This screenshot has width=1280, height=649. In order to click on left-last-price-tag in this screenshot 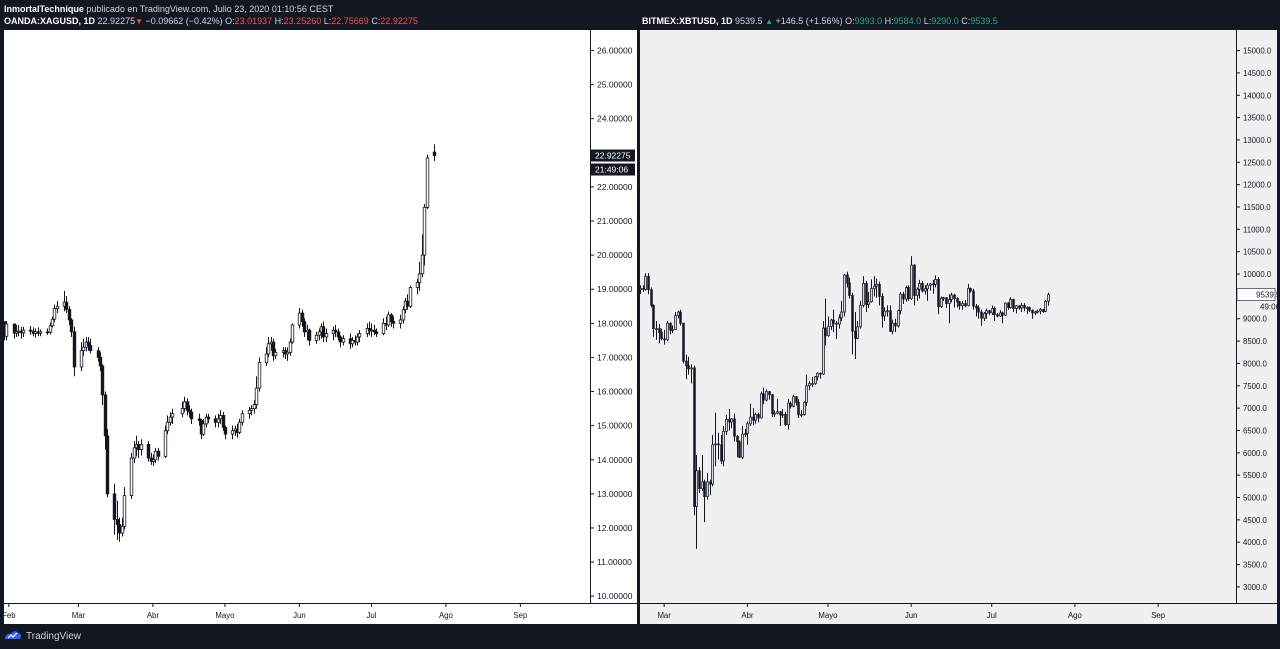, I will do `click(613, 155)`.